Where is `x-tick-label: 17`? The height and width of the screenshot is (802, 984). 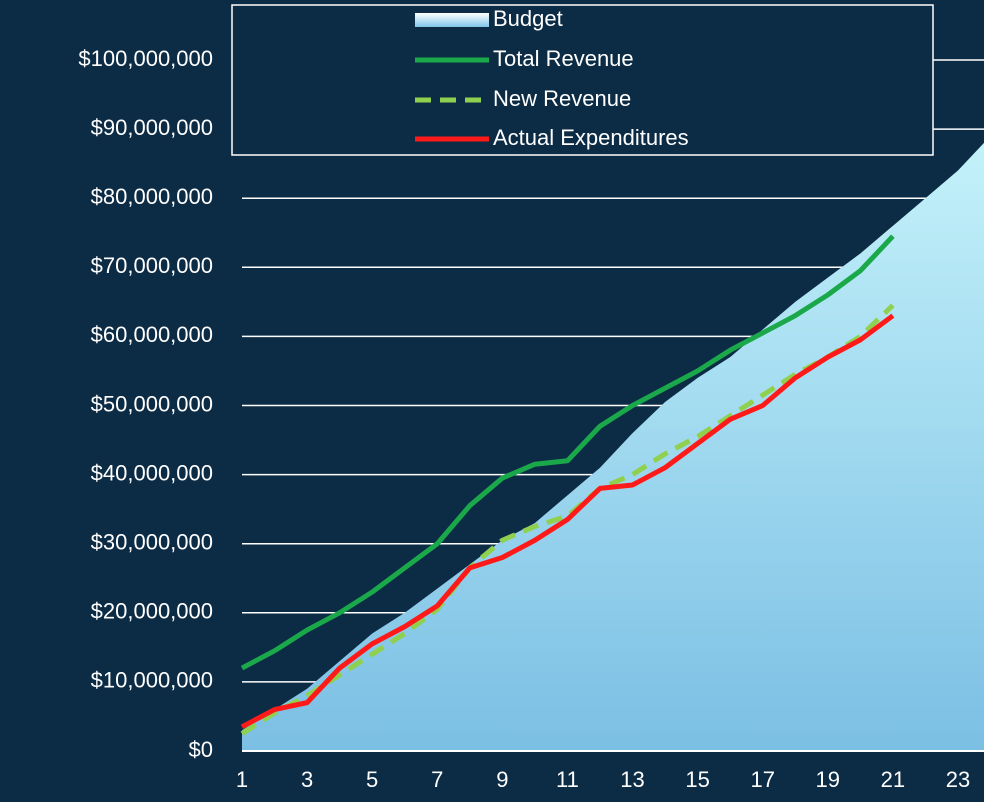 x-tick-label: 17 is located at coordinates (762, 779).